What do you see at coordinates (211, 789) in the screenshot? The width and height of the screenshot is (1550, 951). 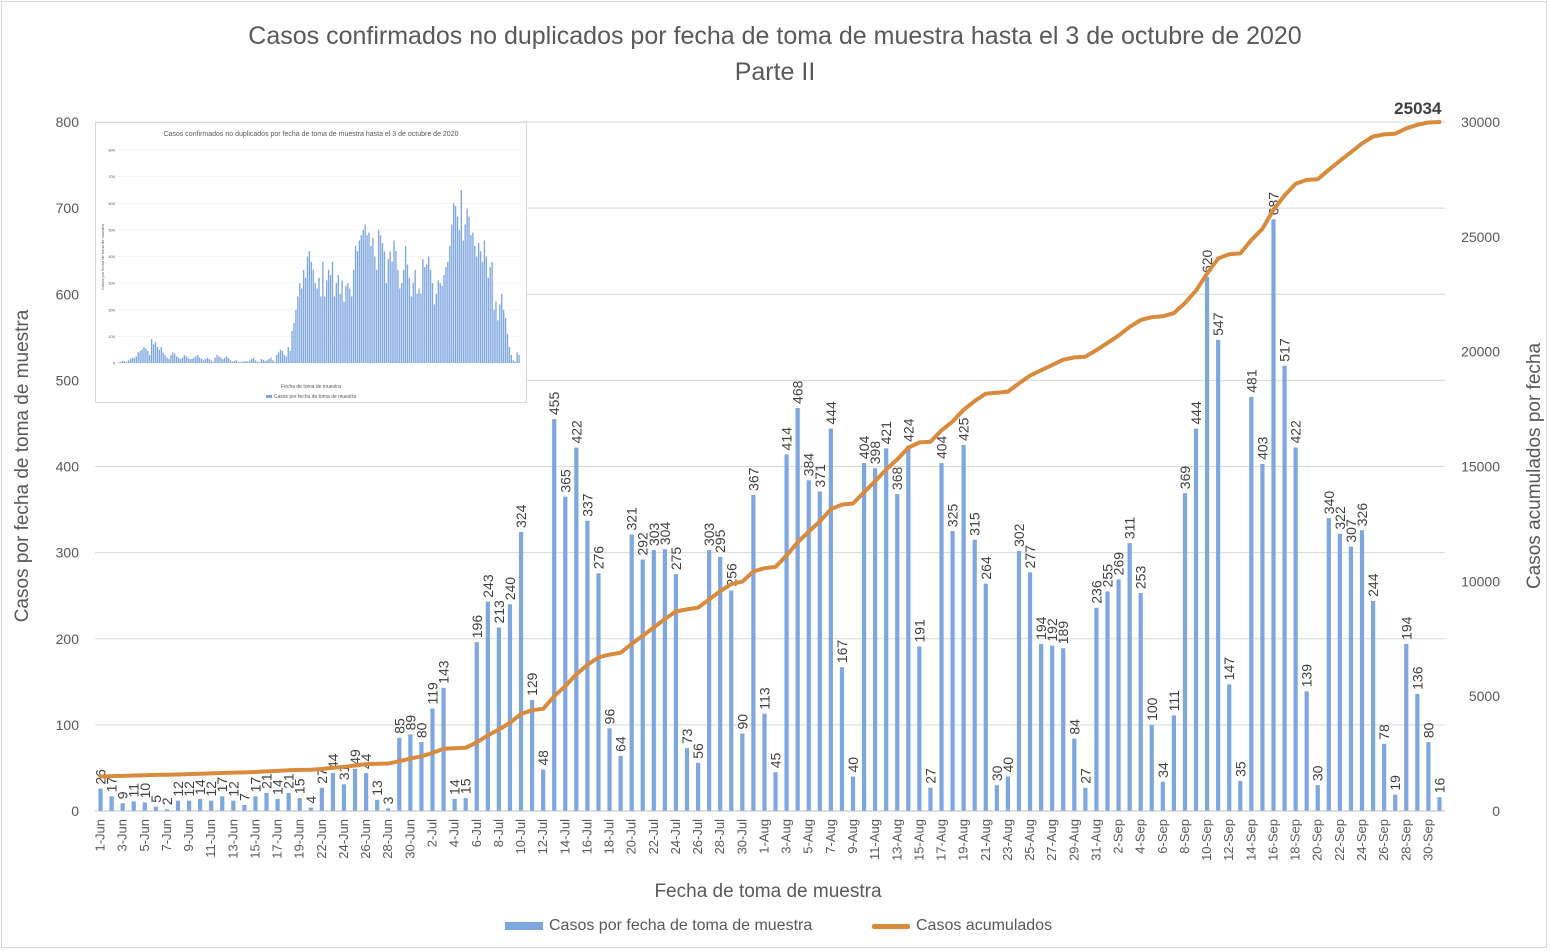 I see `data-label: 12` at bounding box center [211, 789].